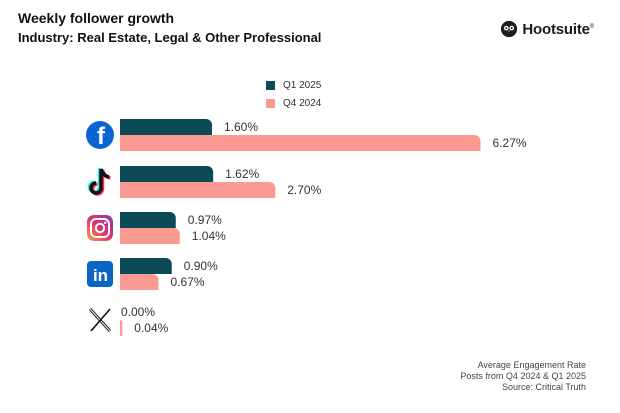 Image resolution: width=620 pixels, height=413 pixels. What do you see at coordinates (270, 103) in the screenshot?
I see `legend-swatch-q4-2024` at bounding box center [270, 103].